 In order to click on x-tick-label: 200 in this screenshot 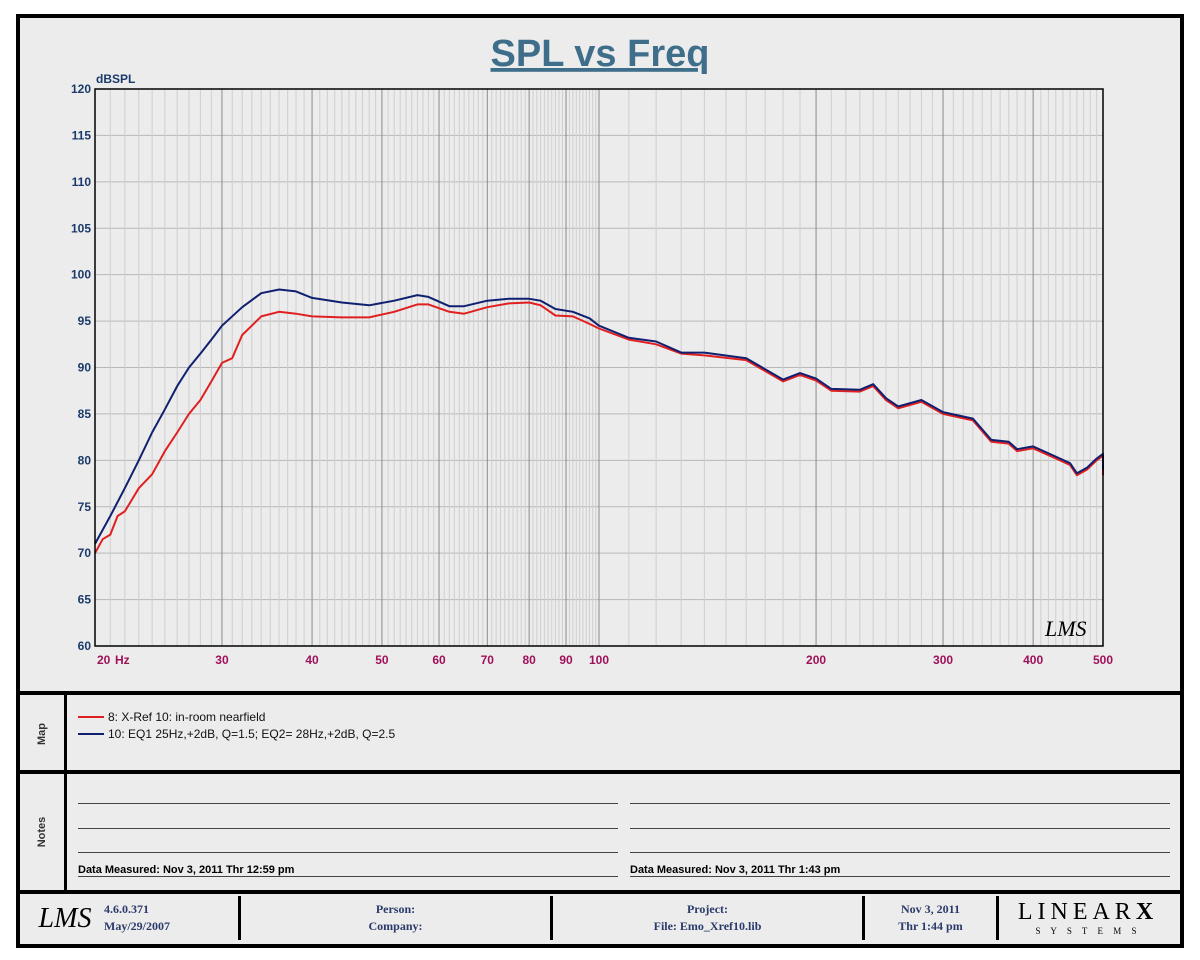, I will do `click(816, 660)`.